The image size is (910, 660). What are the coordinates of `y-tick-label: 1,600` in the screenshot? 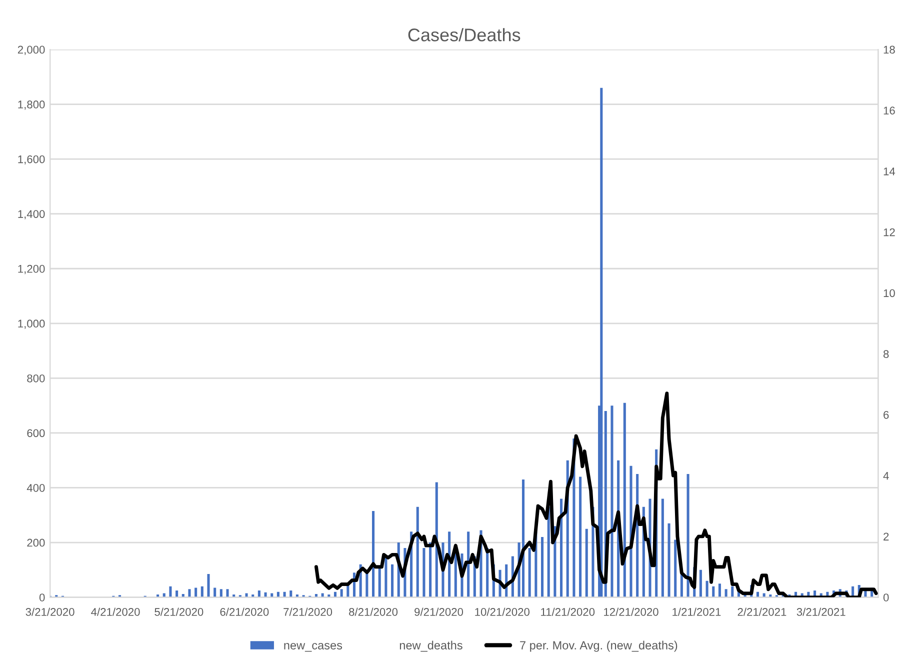 It's located at (31, 160).